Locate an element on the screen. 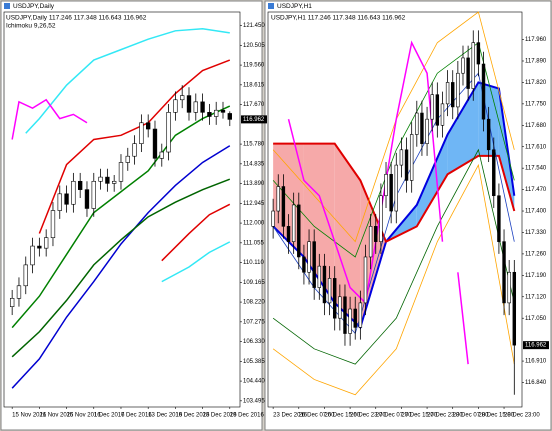 This screenshot has width=552, height=431. last-price-box is located at coordinates (536, 345).